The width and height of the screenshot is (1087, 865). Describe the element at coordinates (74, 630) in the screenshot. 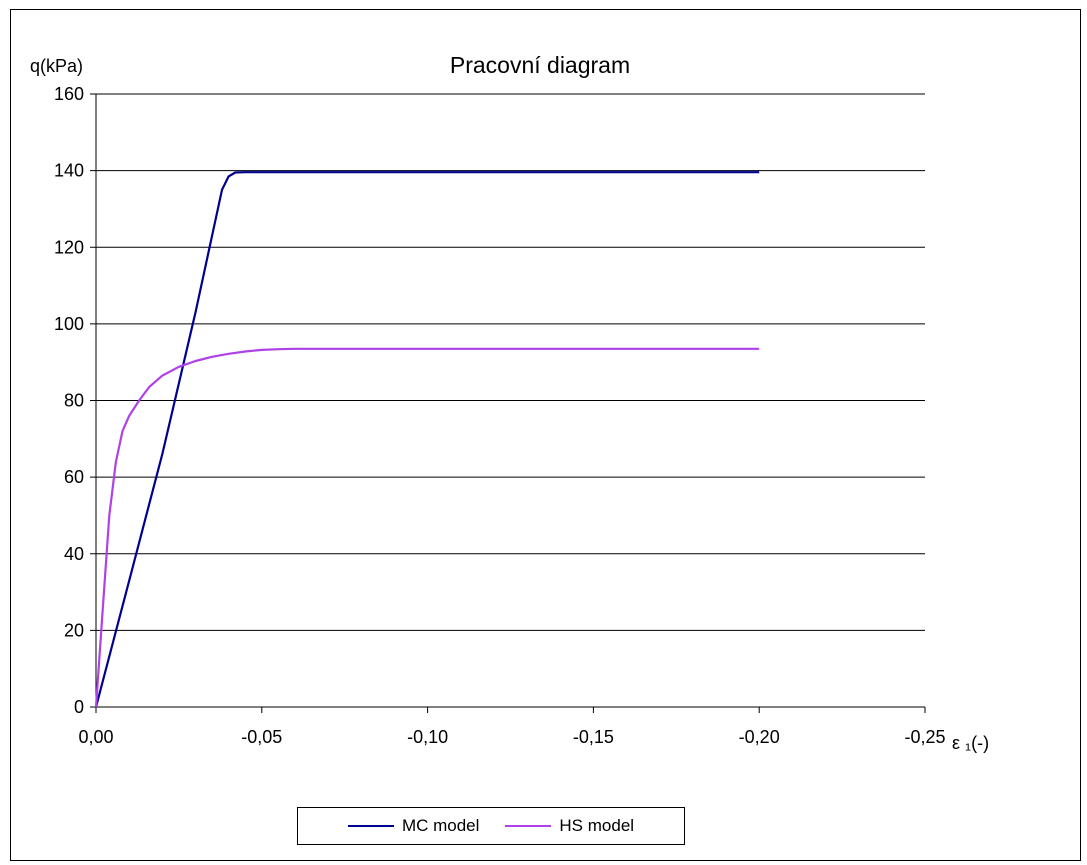

I see `y-tick-label-1: 20` at that location.